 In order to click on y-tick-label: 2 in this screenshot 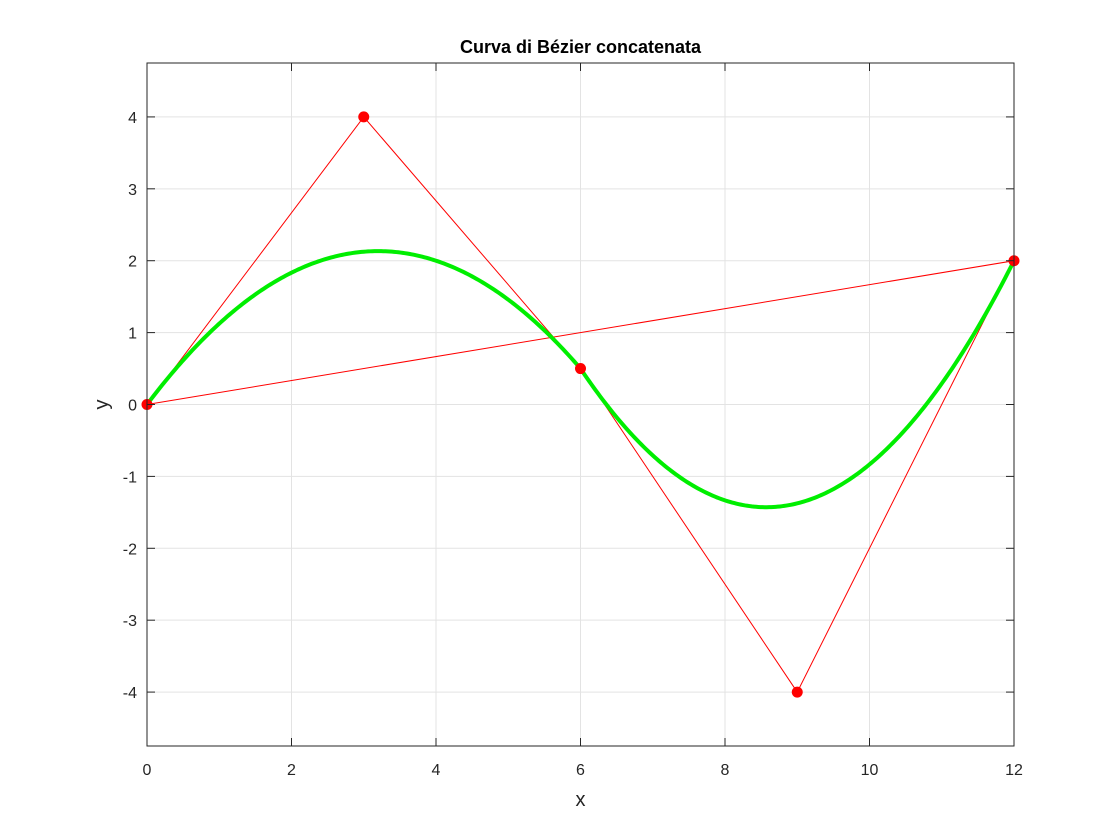, I will do `click(132, 262)`.